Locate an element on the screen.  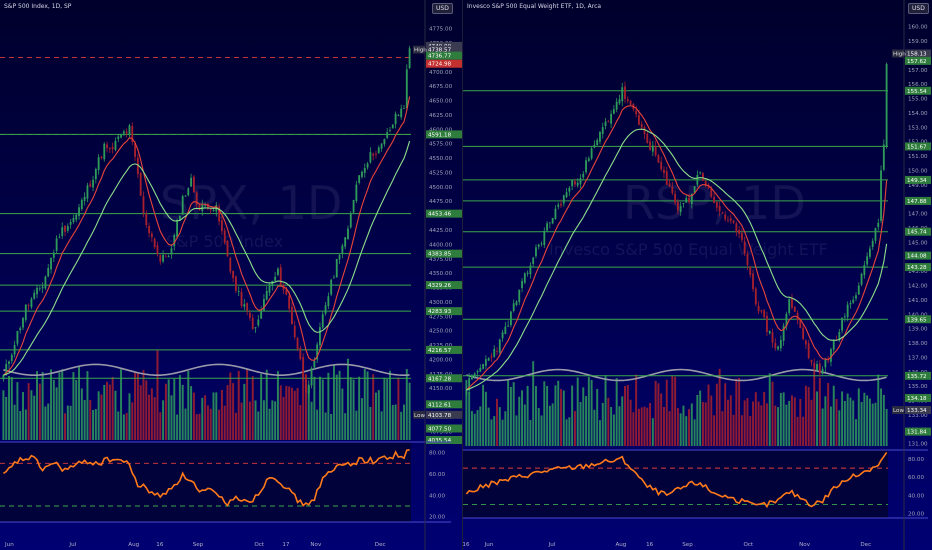
rsi-line is located at coordinates (206, 478).